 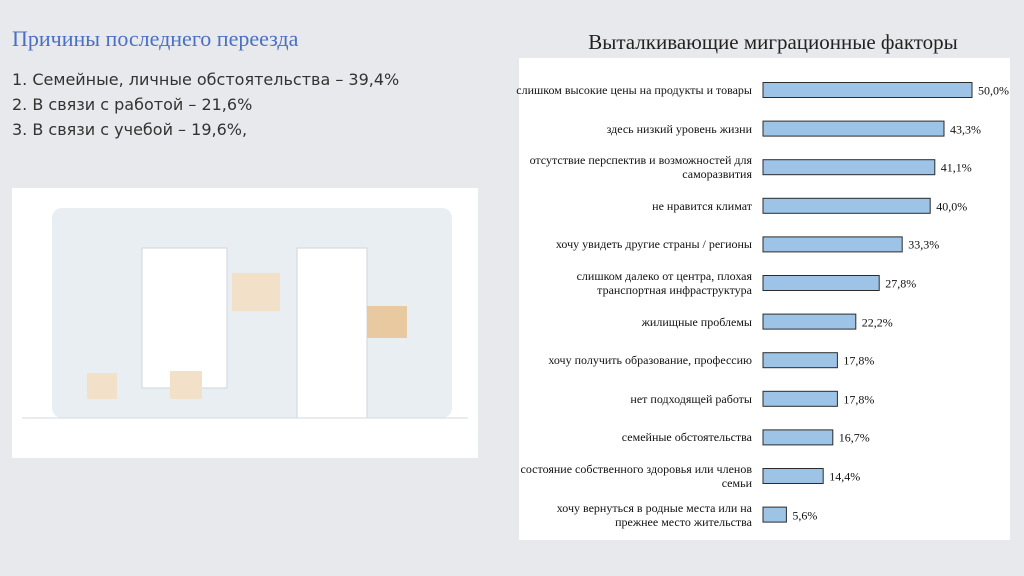 I want to click on slide-title: Причины последнего переезда, so click(x=155, y=38).